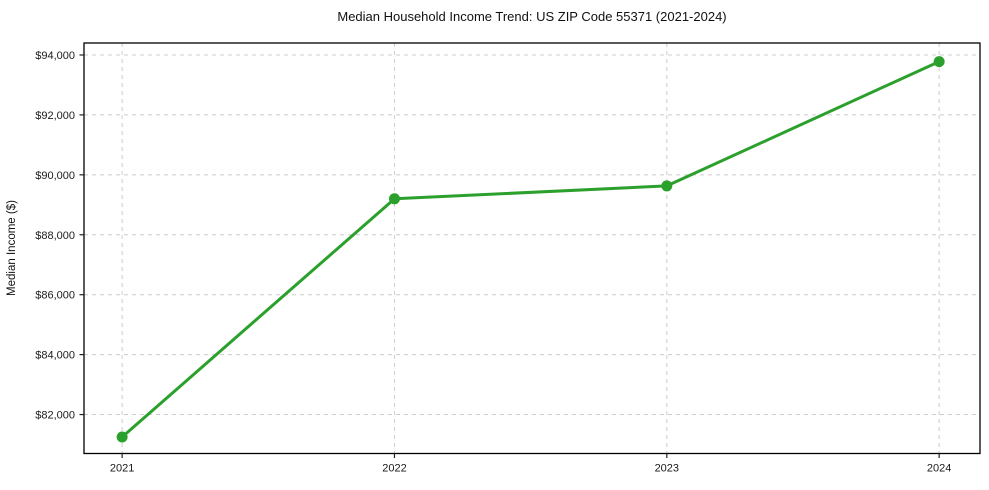 The image size is (989, 490). I want to click on y-tick-label: $84,000, so click(55, 356).